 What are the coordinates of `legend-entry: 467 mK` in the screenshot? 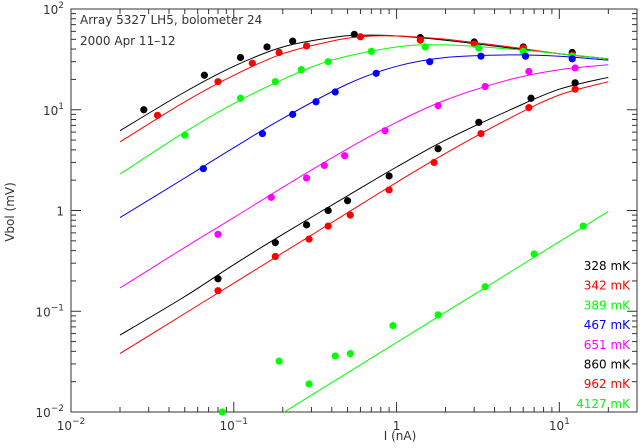 It's located at (607, 325).